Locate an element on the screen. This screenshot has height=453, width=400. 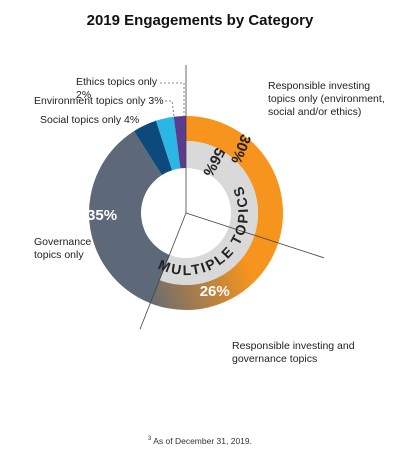
category-label: Social topics only 4% is located at coordinates (100, 120).